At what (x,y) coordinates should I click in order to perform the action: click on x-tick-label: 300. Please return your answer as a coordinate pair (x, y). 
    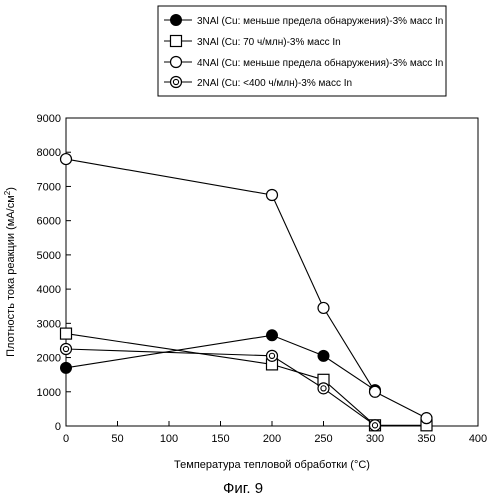
    Looking at the image, I should click on (375, 439).